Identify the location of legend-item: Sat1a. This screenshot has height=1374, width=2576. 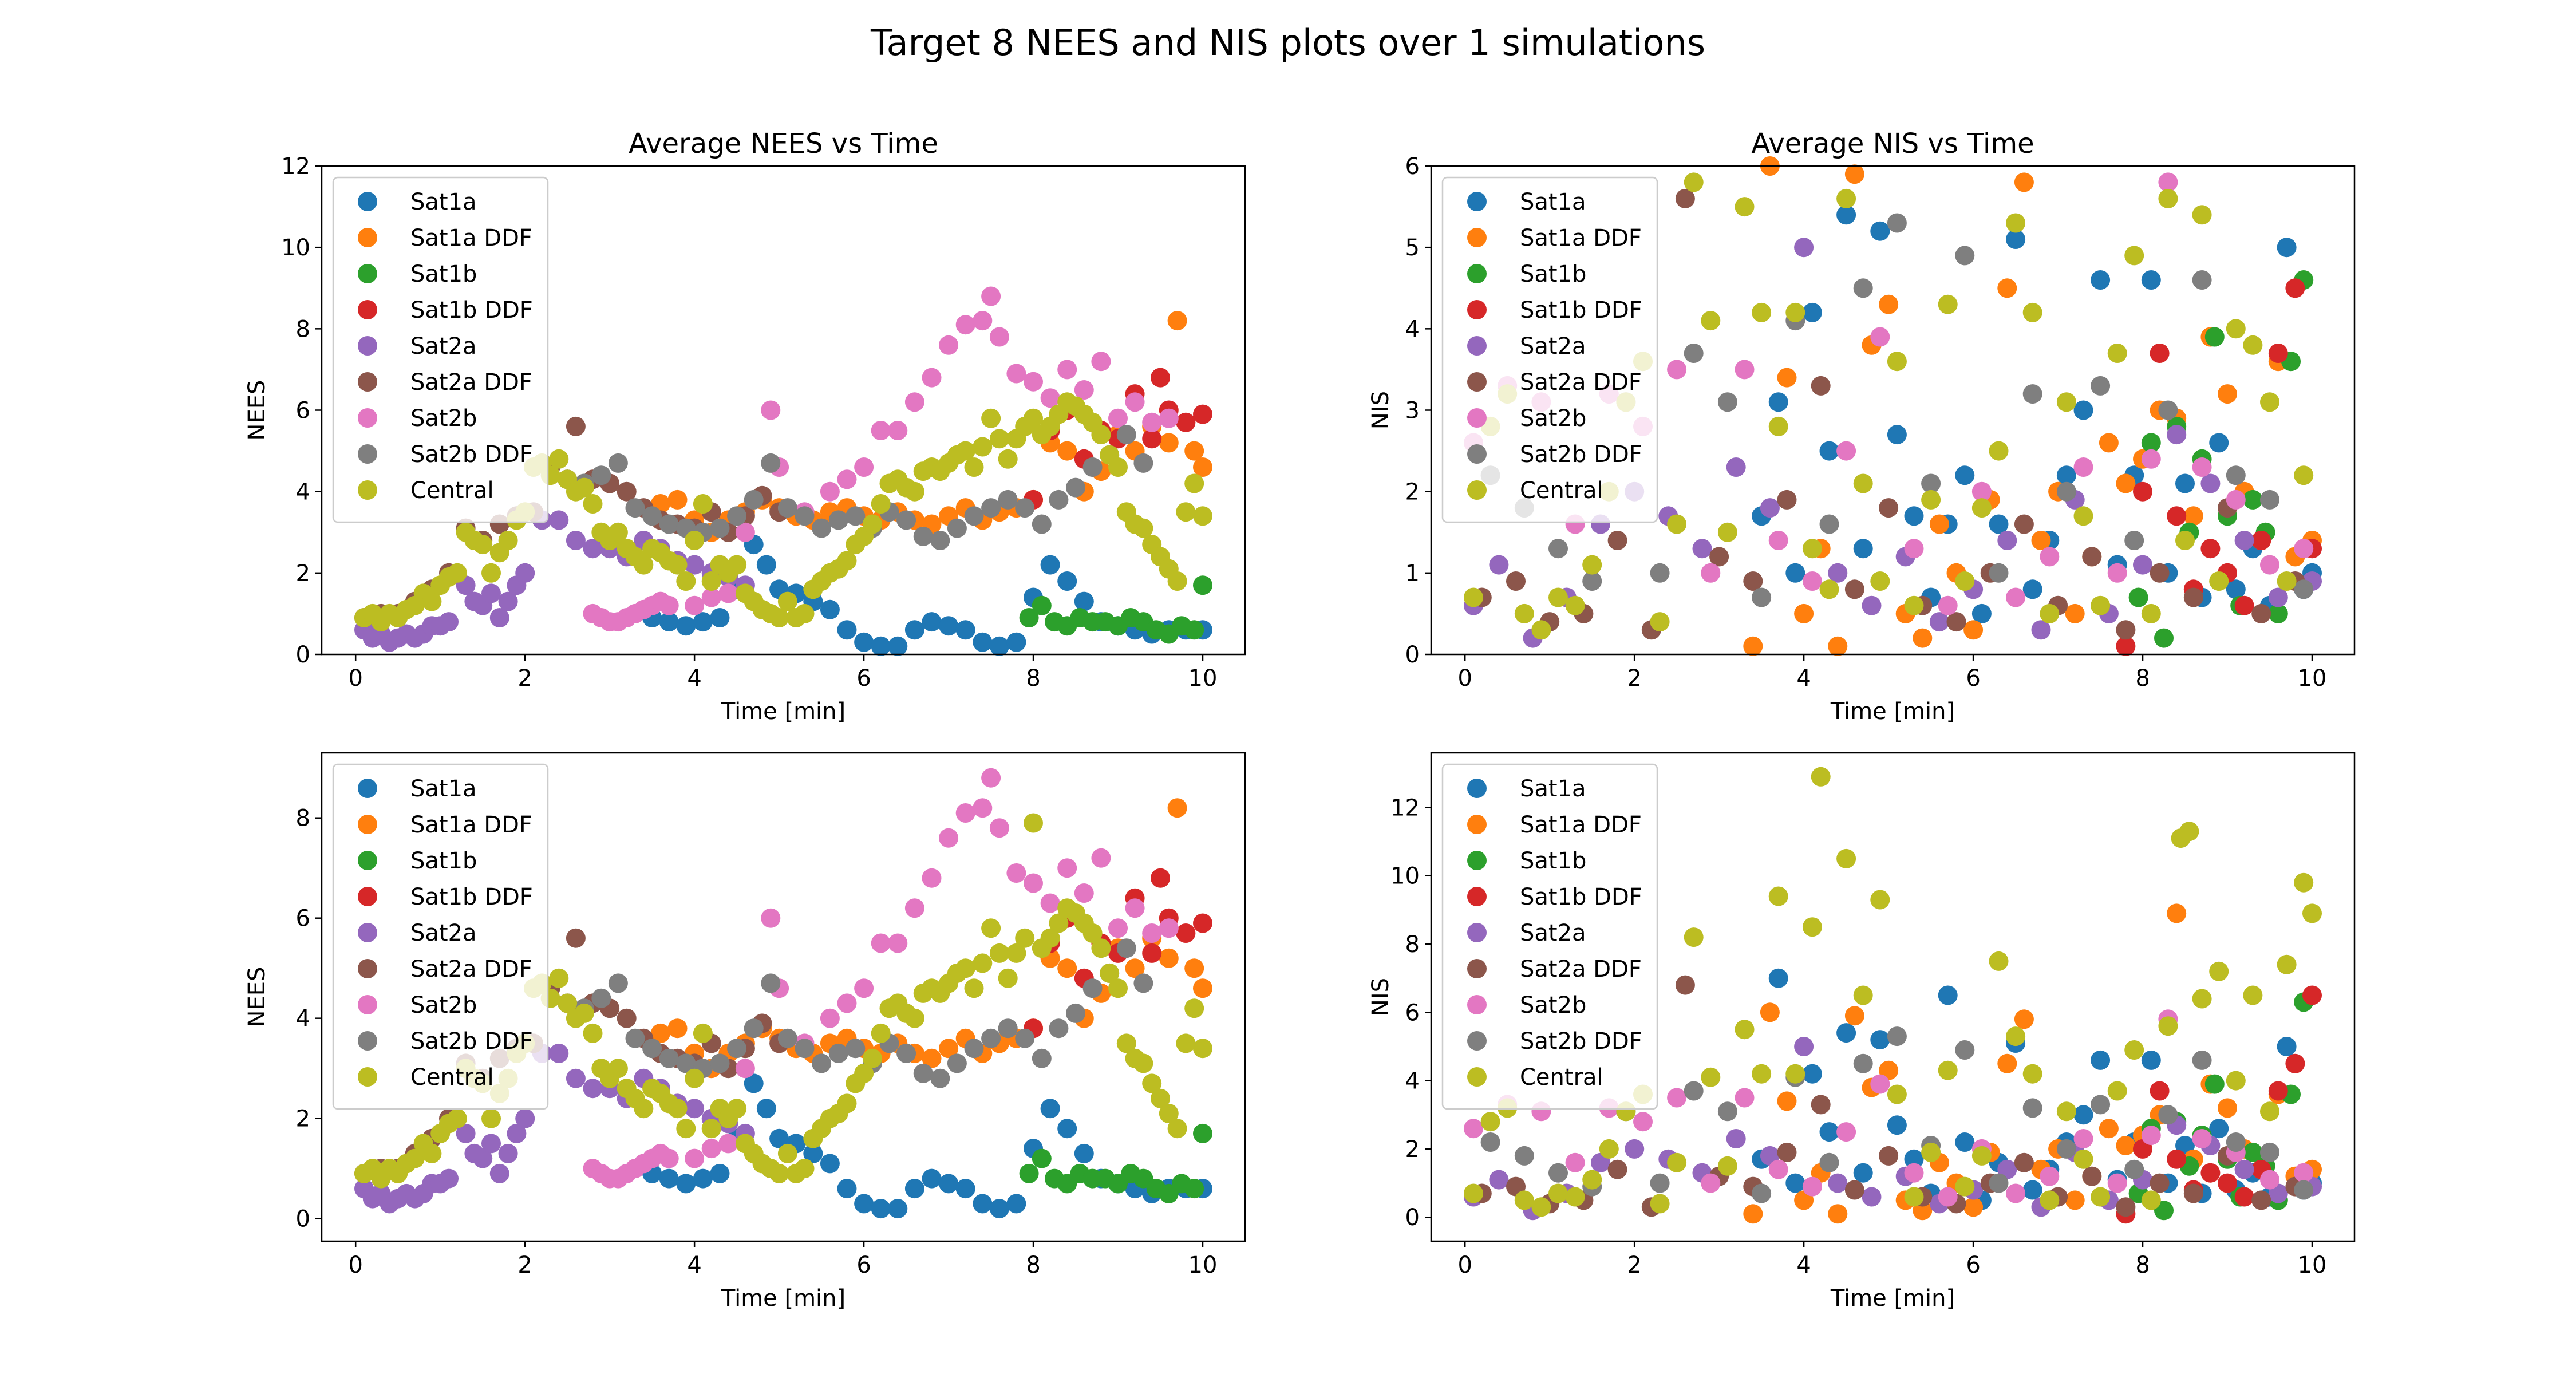
(417, 202).